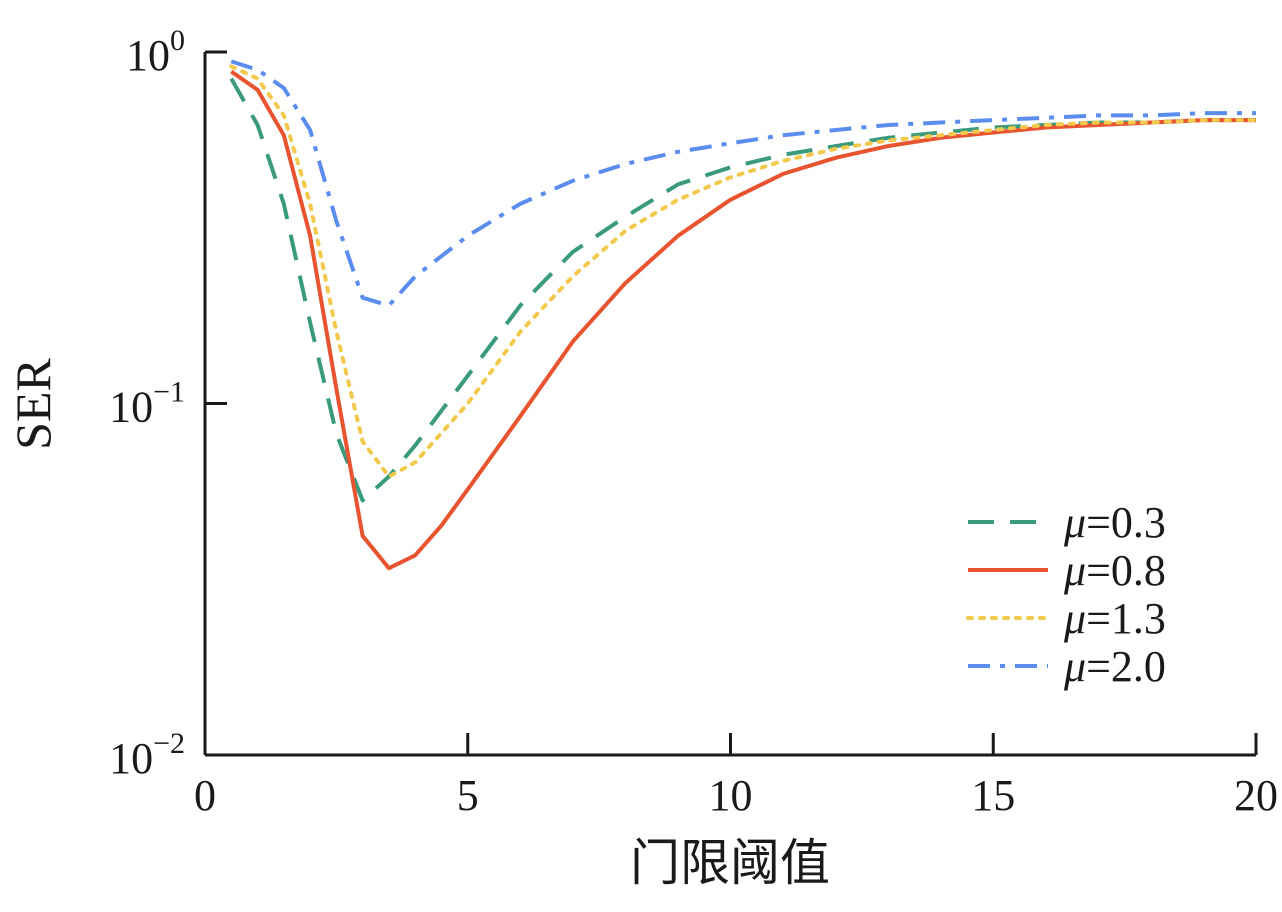  Describe the element at coordinates (1114, 570) in the screenshot. I see `legend-label-2: μ=0.8` at that location.